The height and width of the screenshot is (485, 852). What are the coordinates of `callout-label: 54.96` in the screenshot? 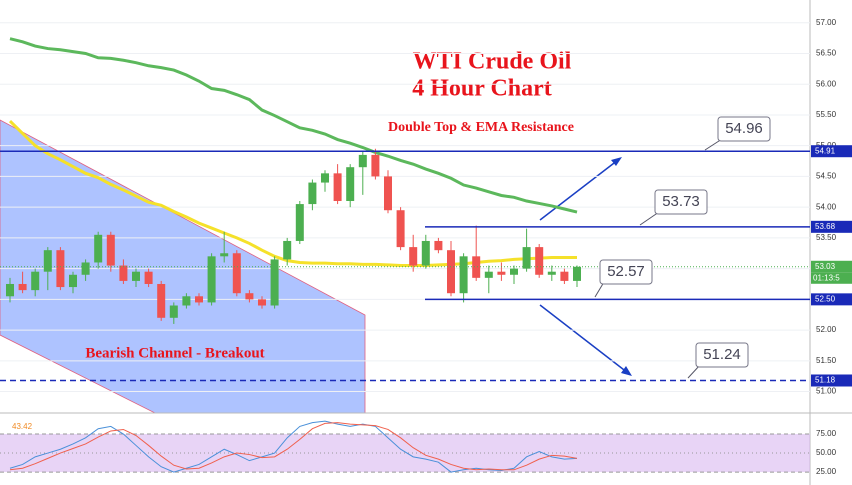 It's located at (744, 128).